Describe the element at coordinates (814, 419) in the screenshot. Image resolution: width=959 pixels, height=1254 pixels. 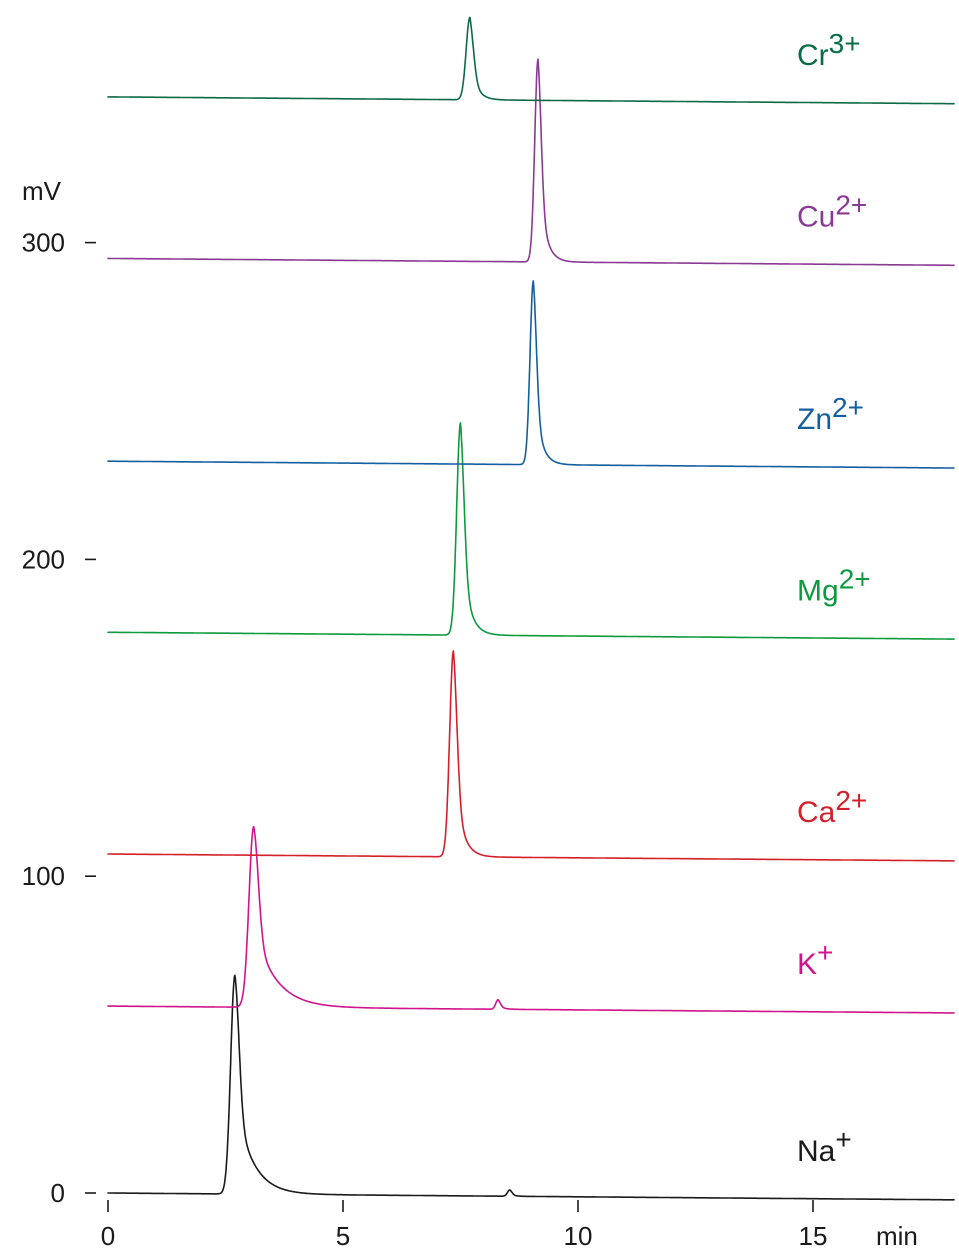
I see `series-label-element: Zn` at that location.